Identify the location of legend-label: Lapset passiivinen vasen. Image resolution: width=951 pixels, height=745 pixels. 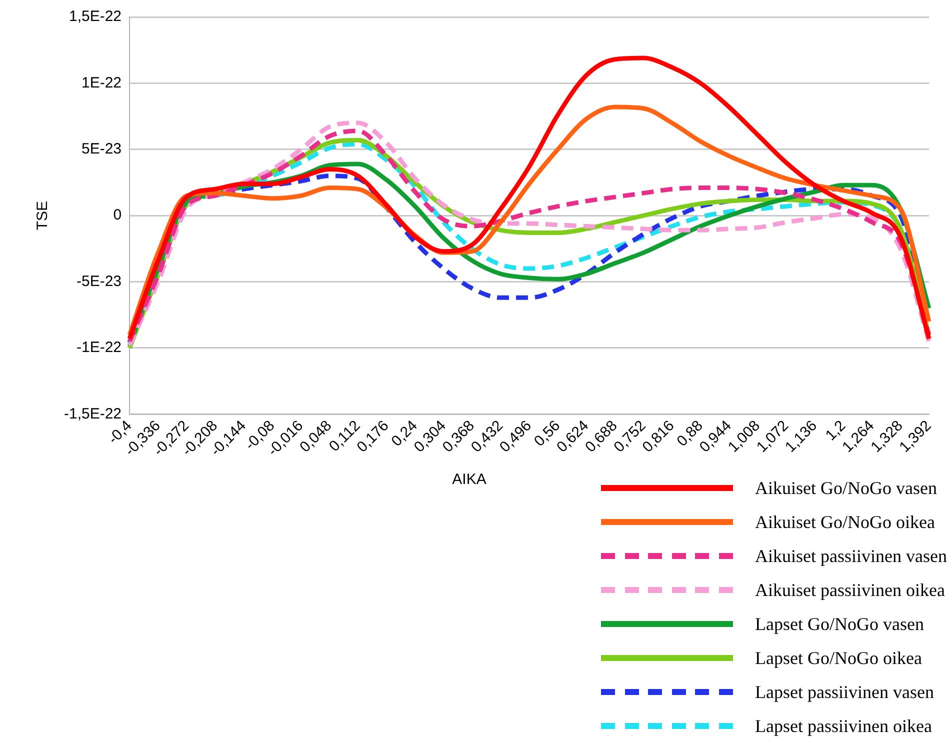
(844, 692).